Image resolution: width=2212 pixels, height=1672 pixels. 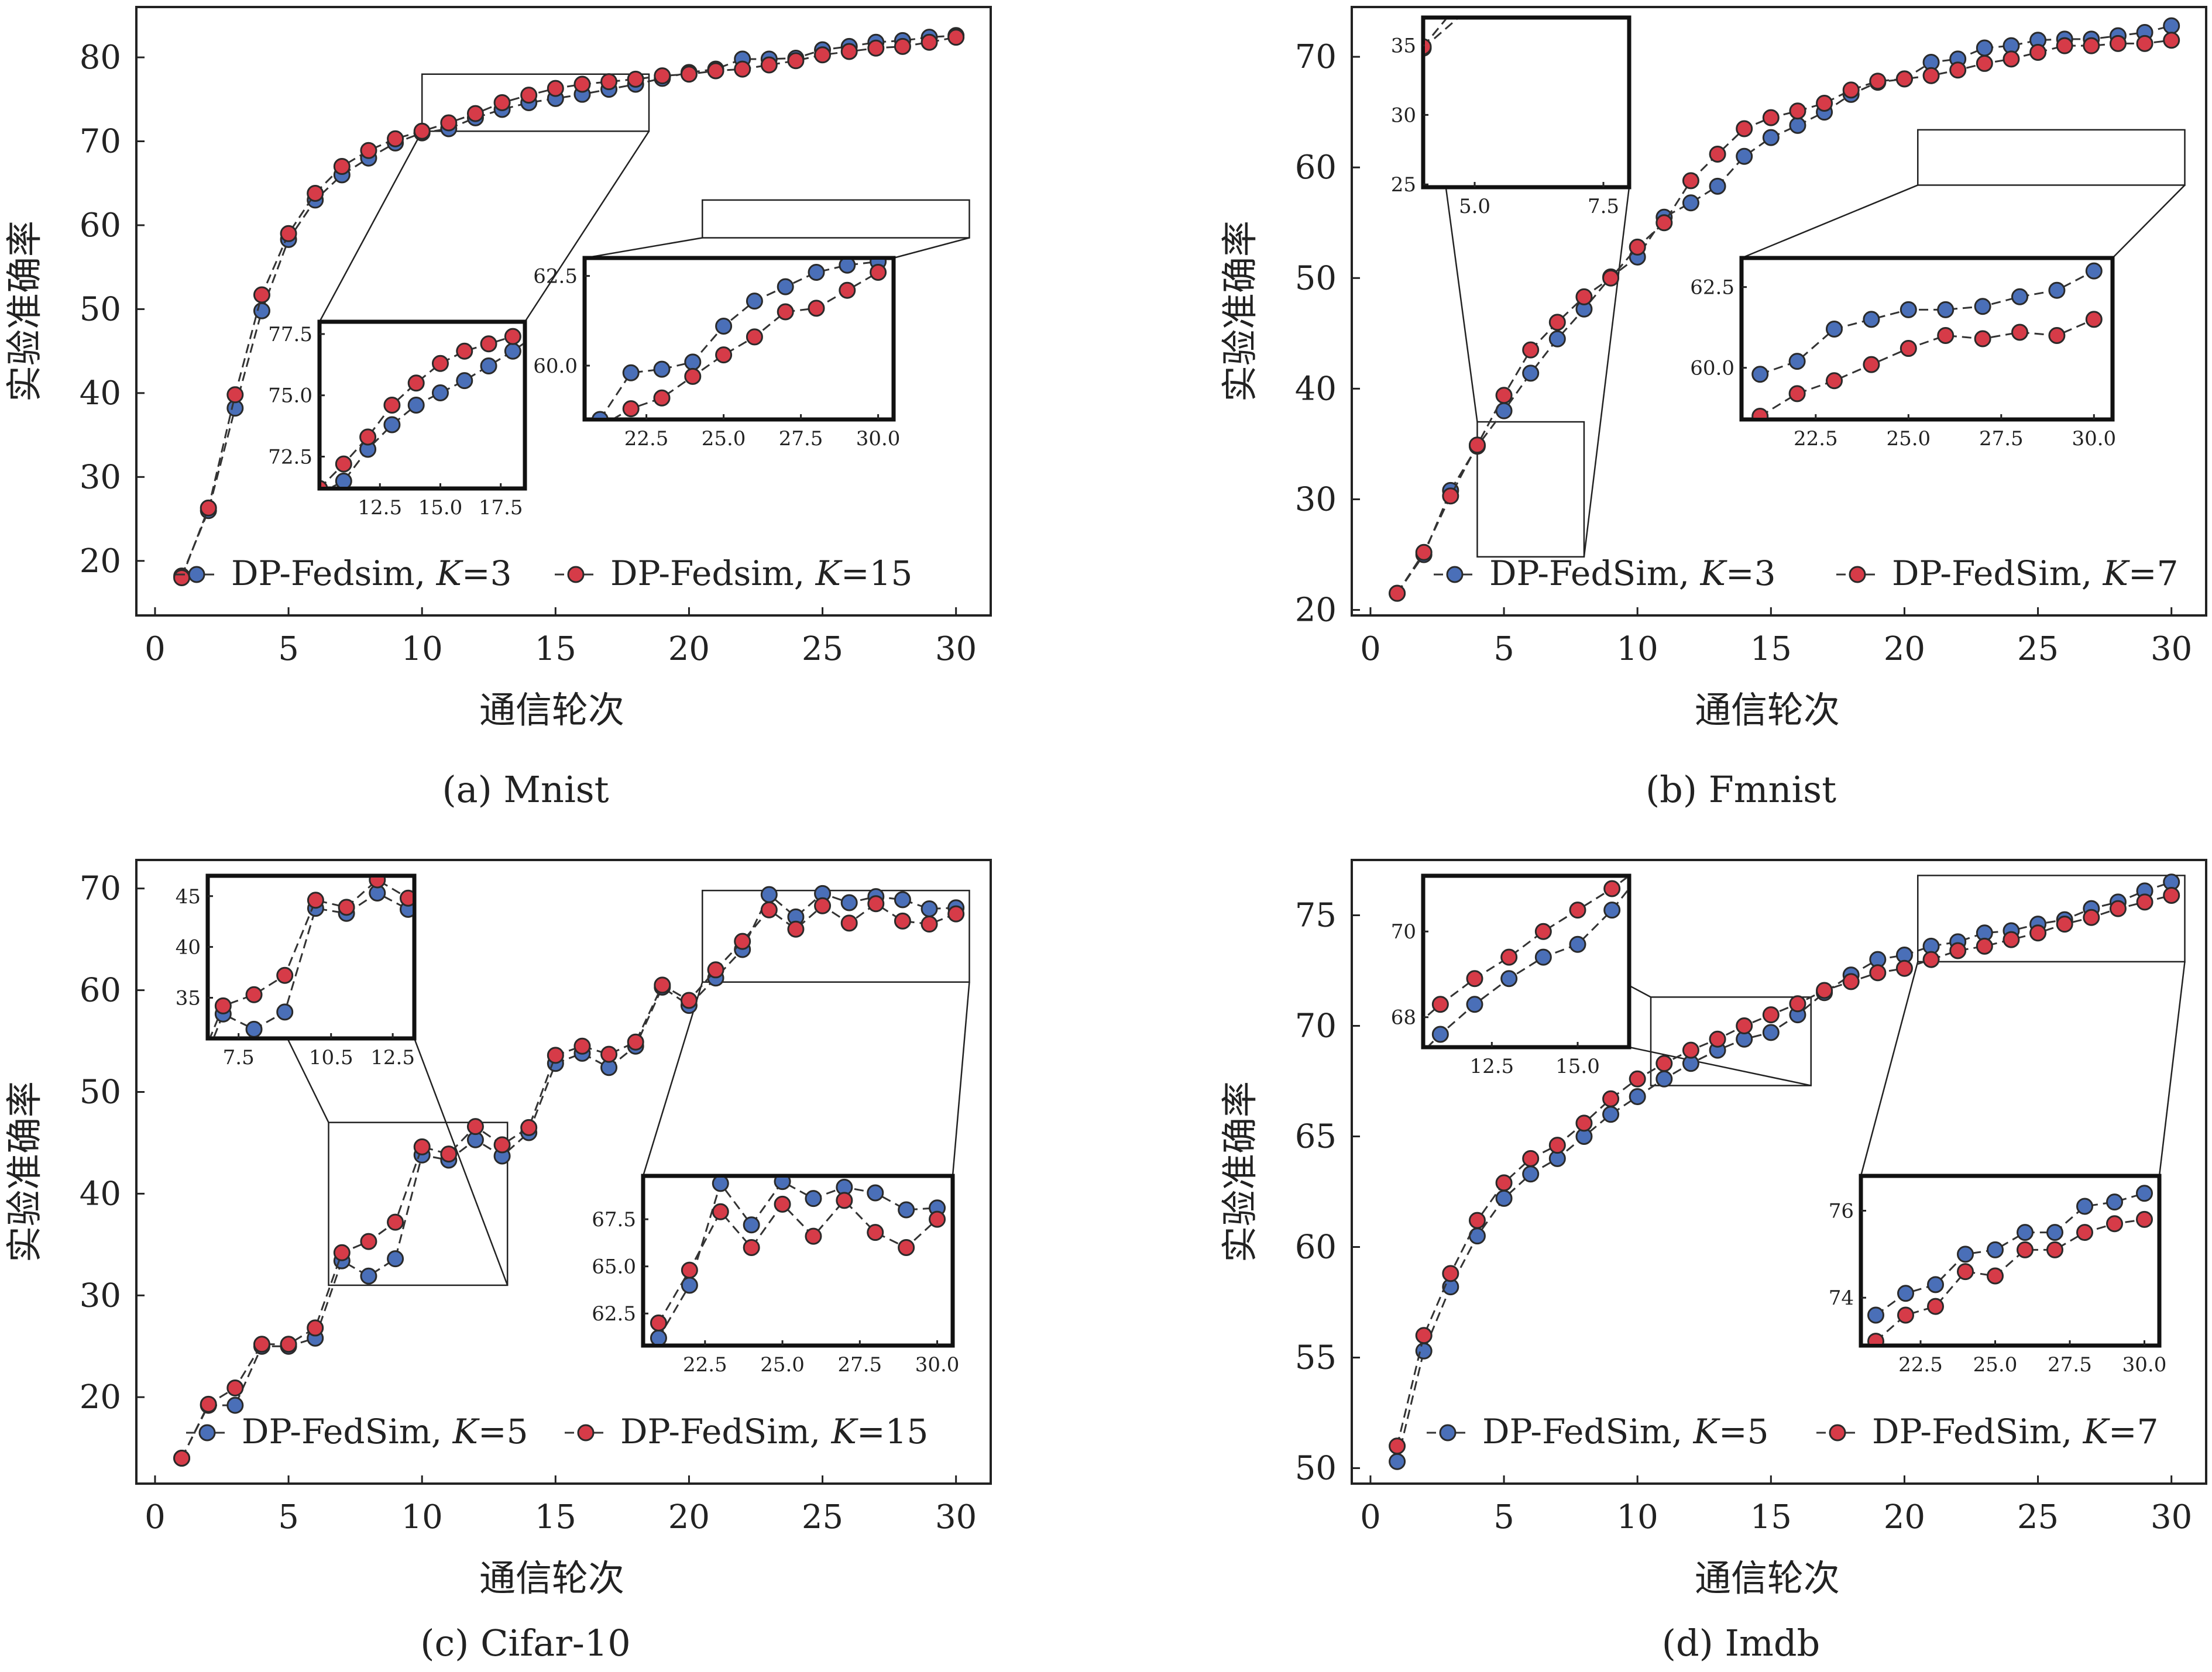 I want to click on inset-2: 22.5 25.0 27.5 30.0 62.5 65.0 67.5, so click(x=775, y=1275).